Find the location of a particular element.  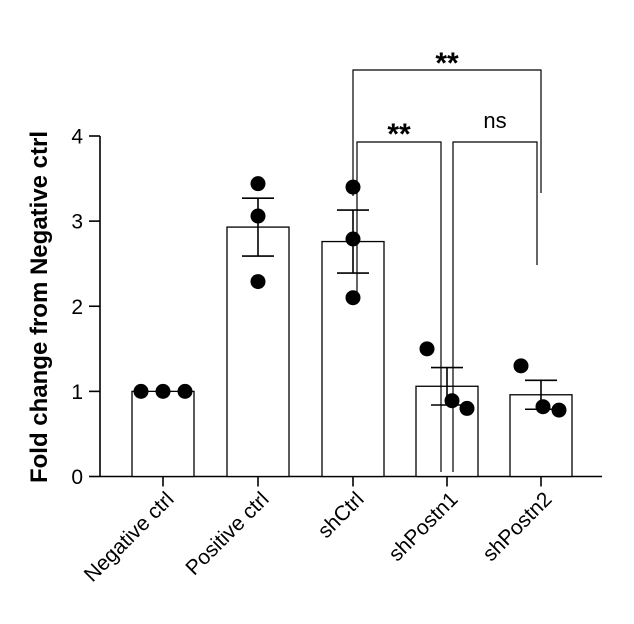

y-tick-label: 2 is located at coordinates (77, 307).